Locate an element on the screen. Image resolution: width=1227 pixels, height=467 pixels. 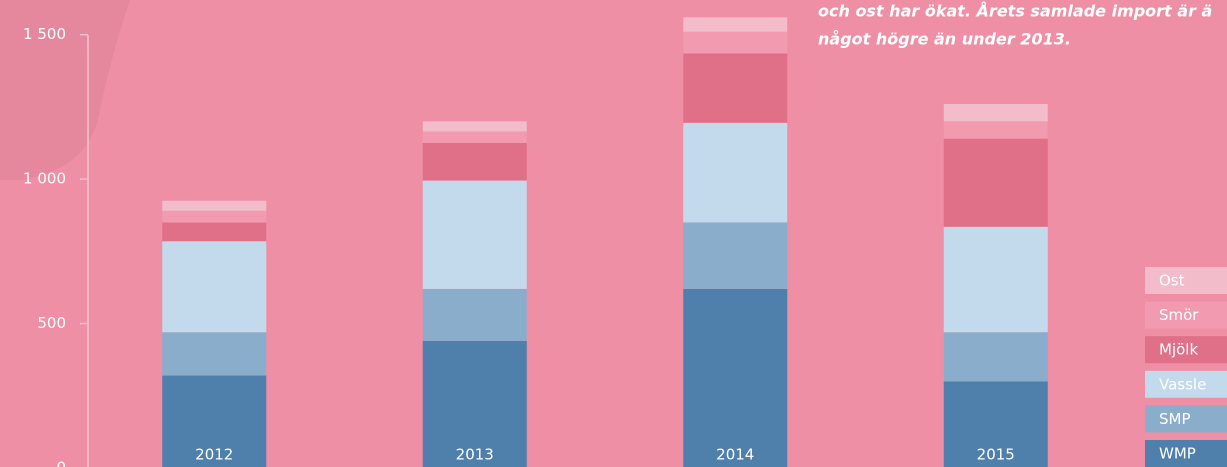
decor is located at coordinates (65, 90).